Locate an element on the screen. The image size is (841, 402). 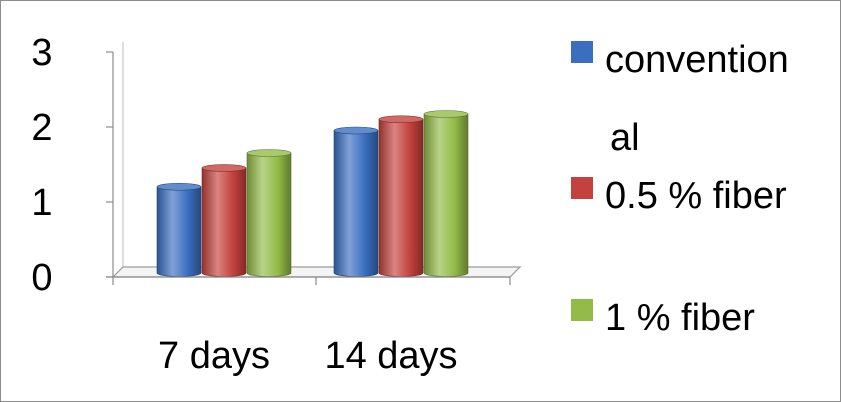
y-tick-label: 0 is located at coordinates (41, 278).